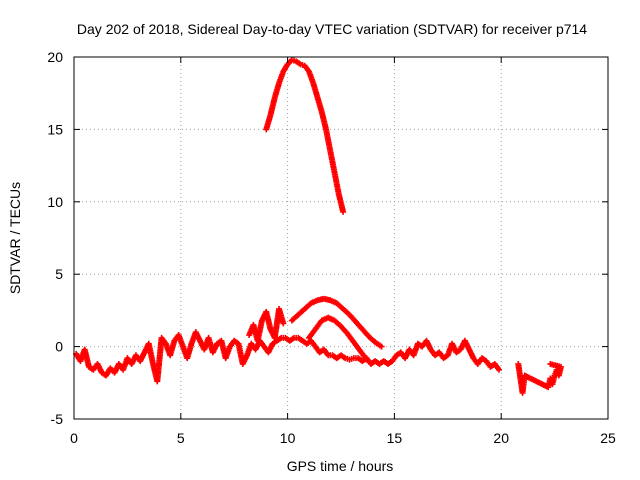  What do you see at coordinates (608, 438) in the screenshot?
I see `x-tick-label: 25` at bounding box center [608, 438].